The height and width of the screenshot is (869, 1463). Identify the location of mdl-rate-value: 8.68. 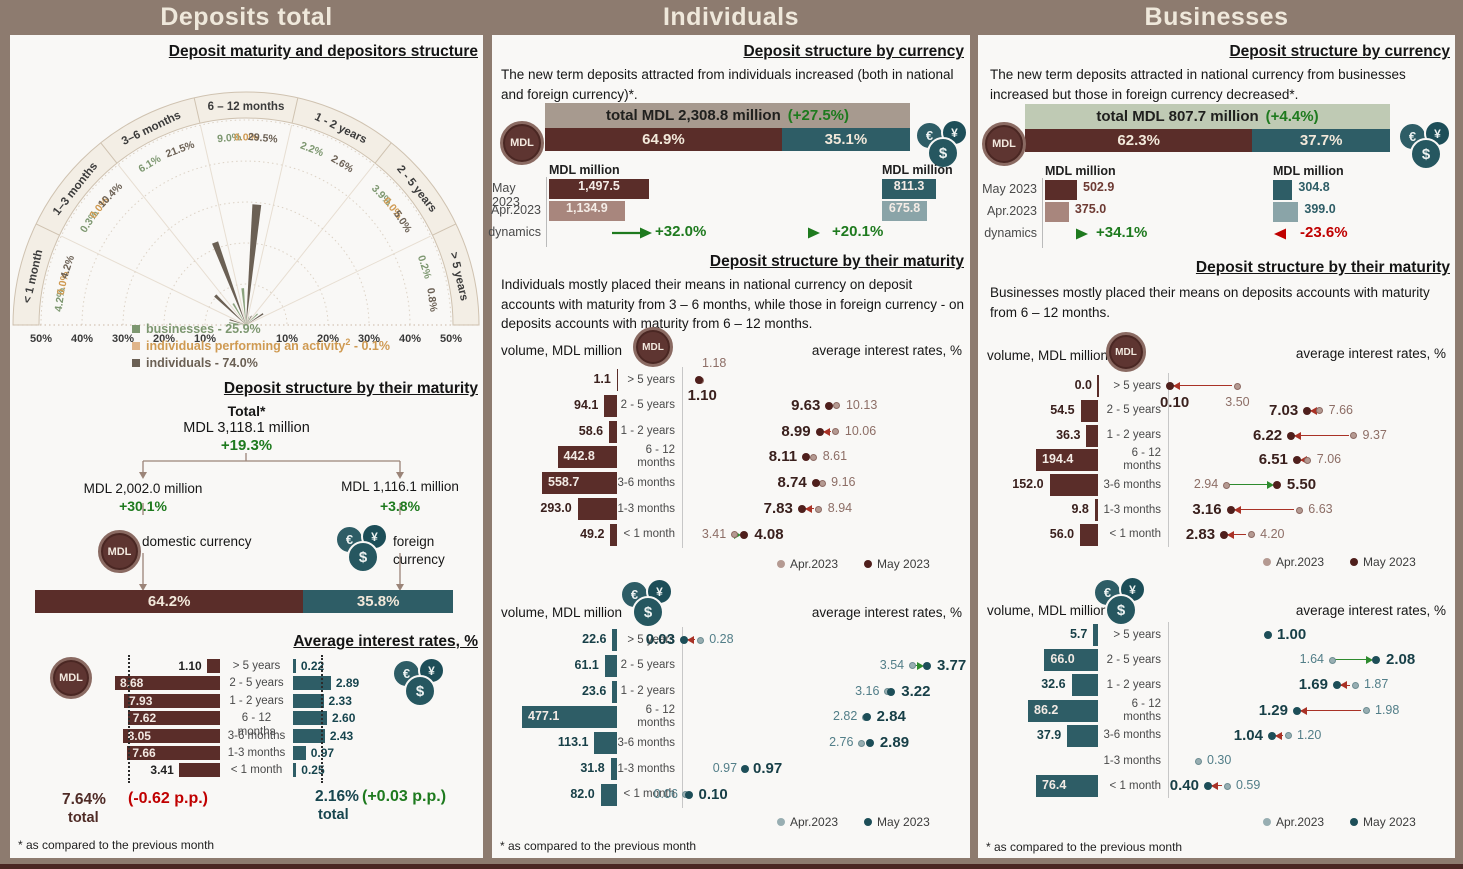
(131, 683).